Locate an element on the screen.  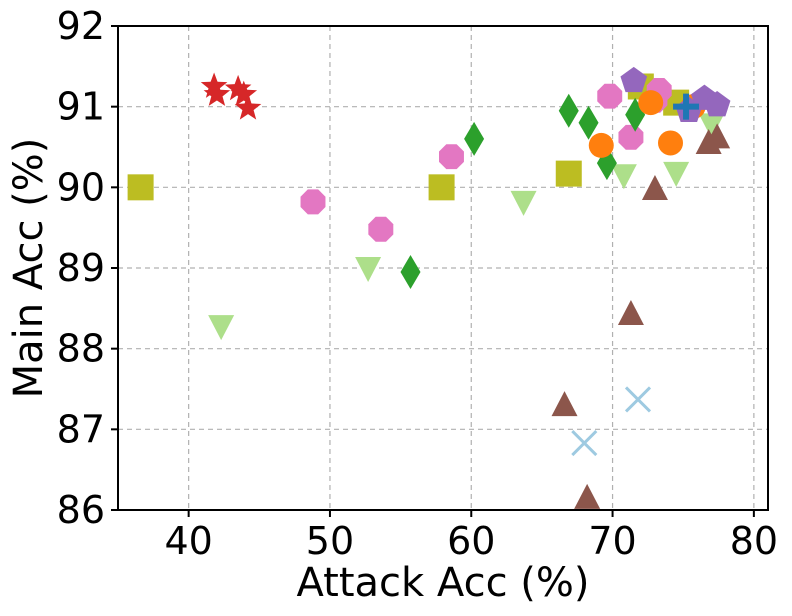
y-tick-label-90: 90 is located at coordinates (81, 187).